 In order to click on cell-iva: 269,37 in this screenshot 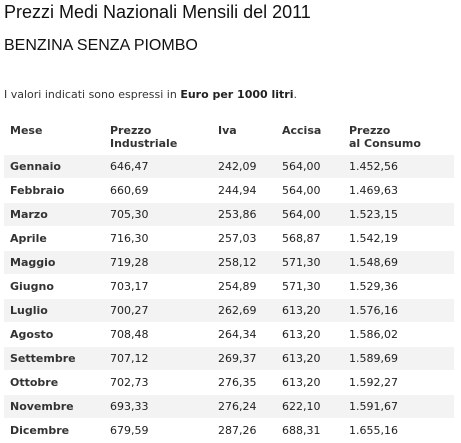, I will do `click(237, 358)`.